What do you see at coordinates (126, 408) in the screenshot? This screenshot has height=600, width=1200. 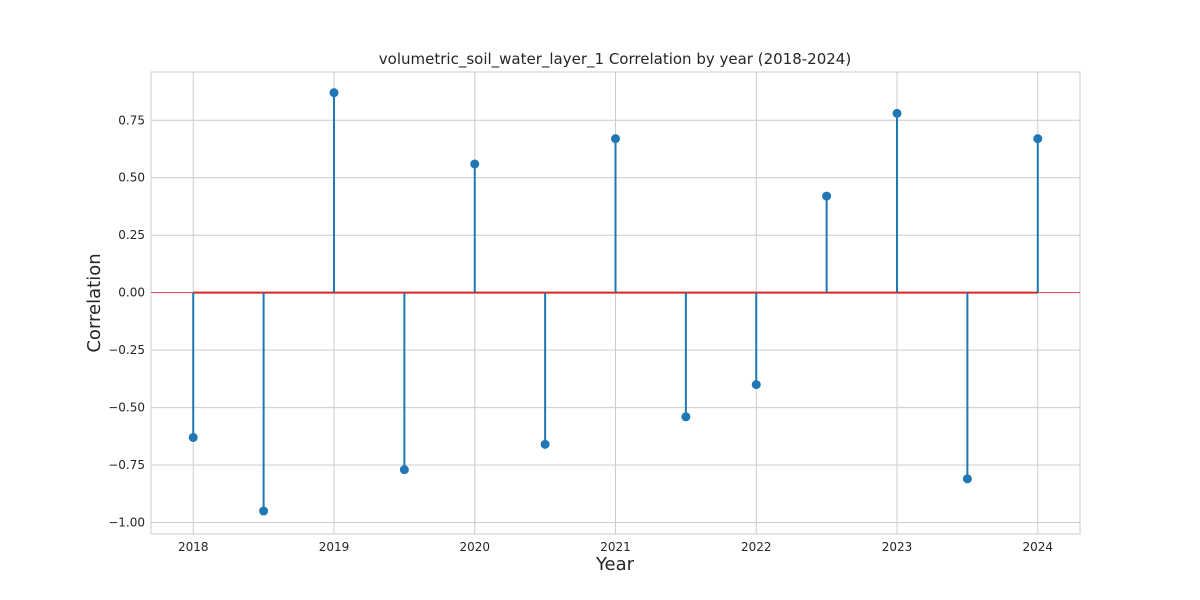 I see `y-tick-label: −0.50` at bounding box center [126, 408].